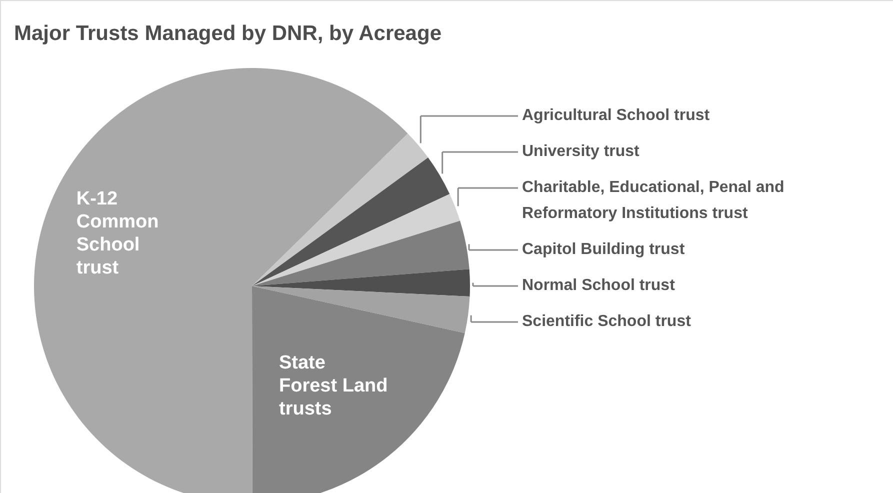 Image resolution: width=893 pixels, height=493 pixels. Describe the element at coordinates (228, 33) in the screenshot. I see `chart-title: Major Trusts Managed by DNR, by Acreage` at that location.